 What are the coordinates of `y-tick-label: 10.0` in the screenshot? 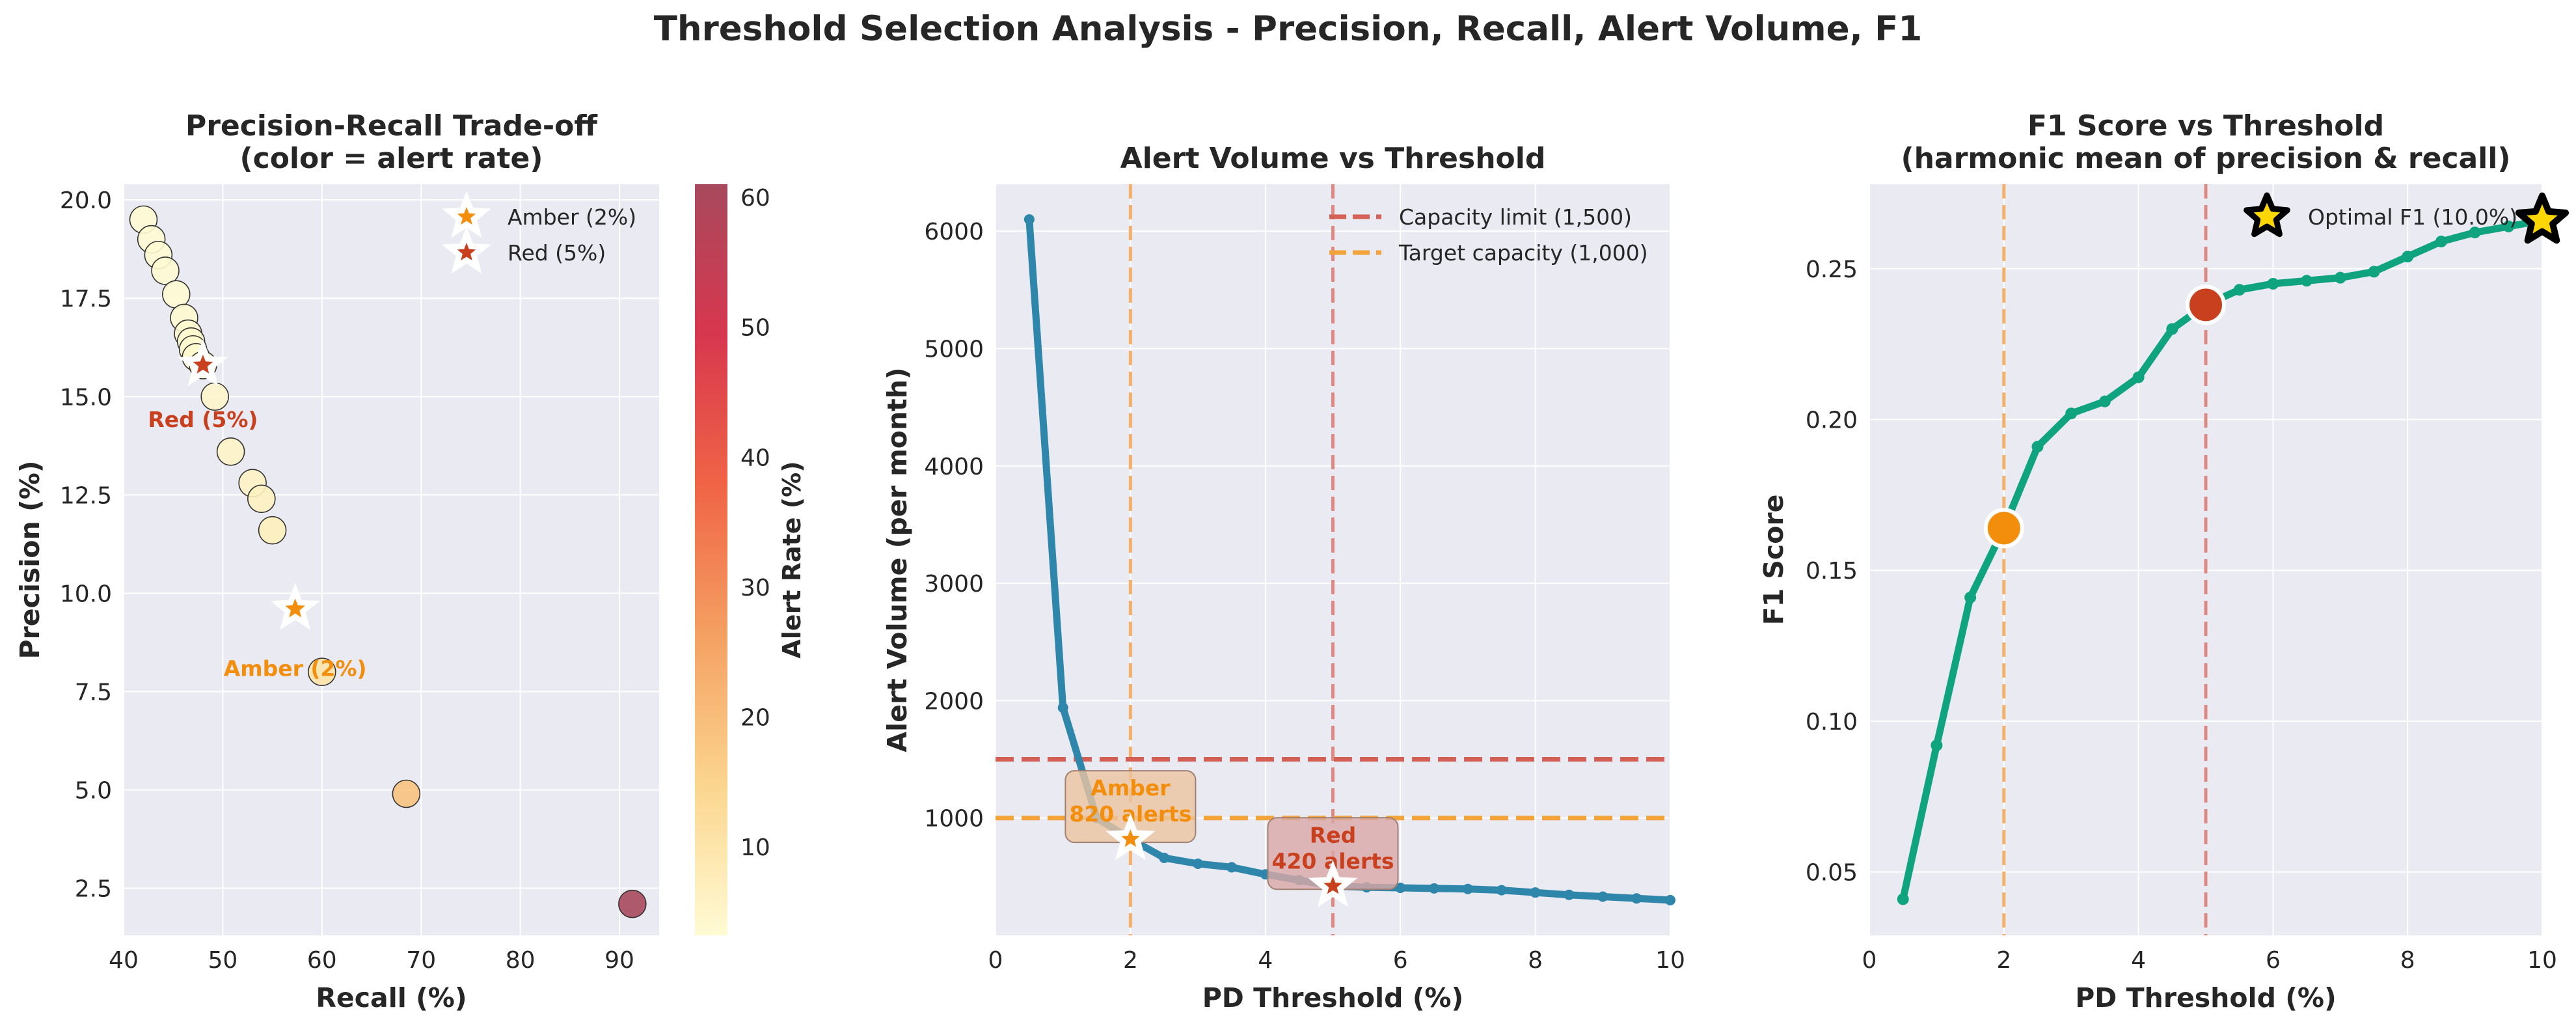 It's located at (86, 594).